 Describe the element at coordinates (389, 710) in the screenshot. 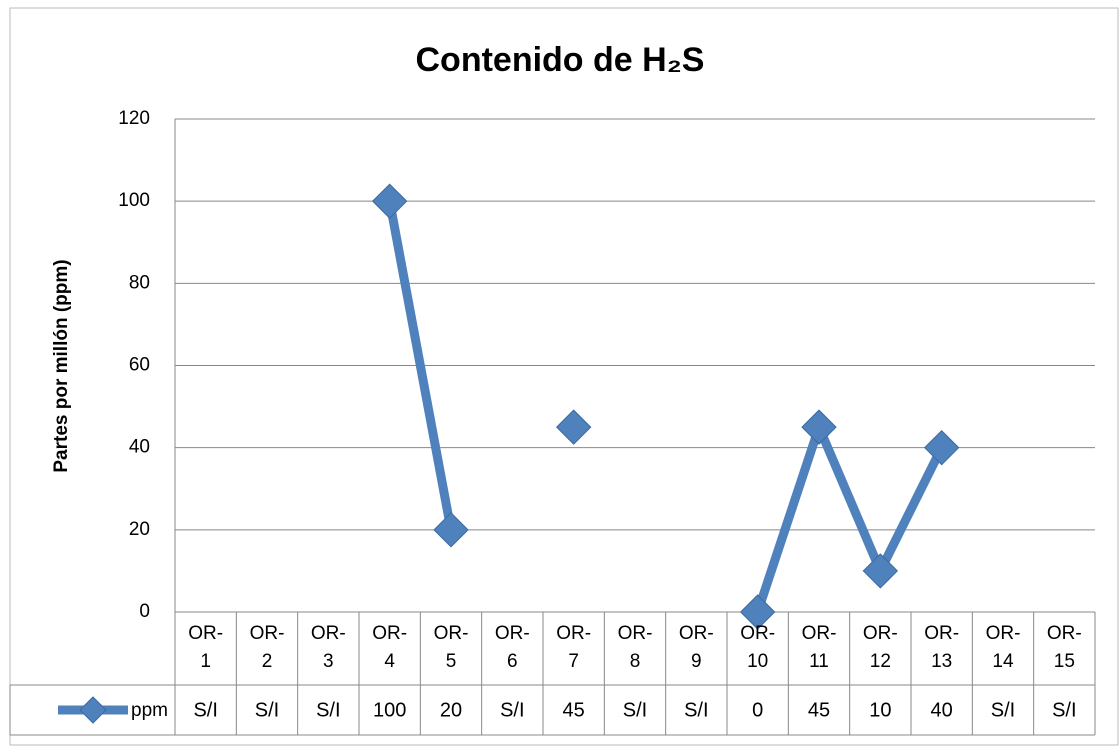

I see `table-value: 100` at that location.